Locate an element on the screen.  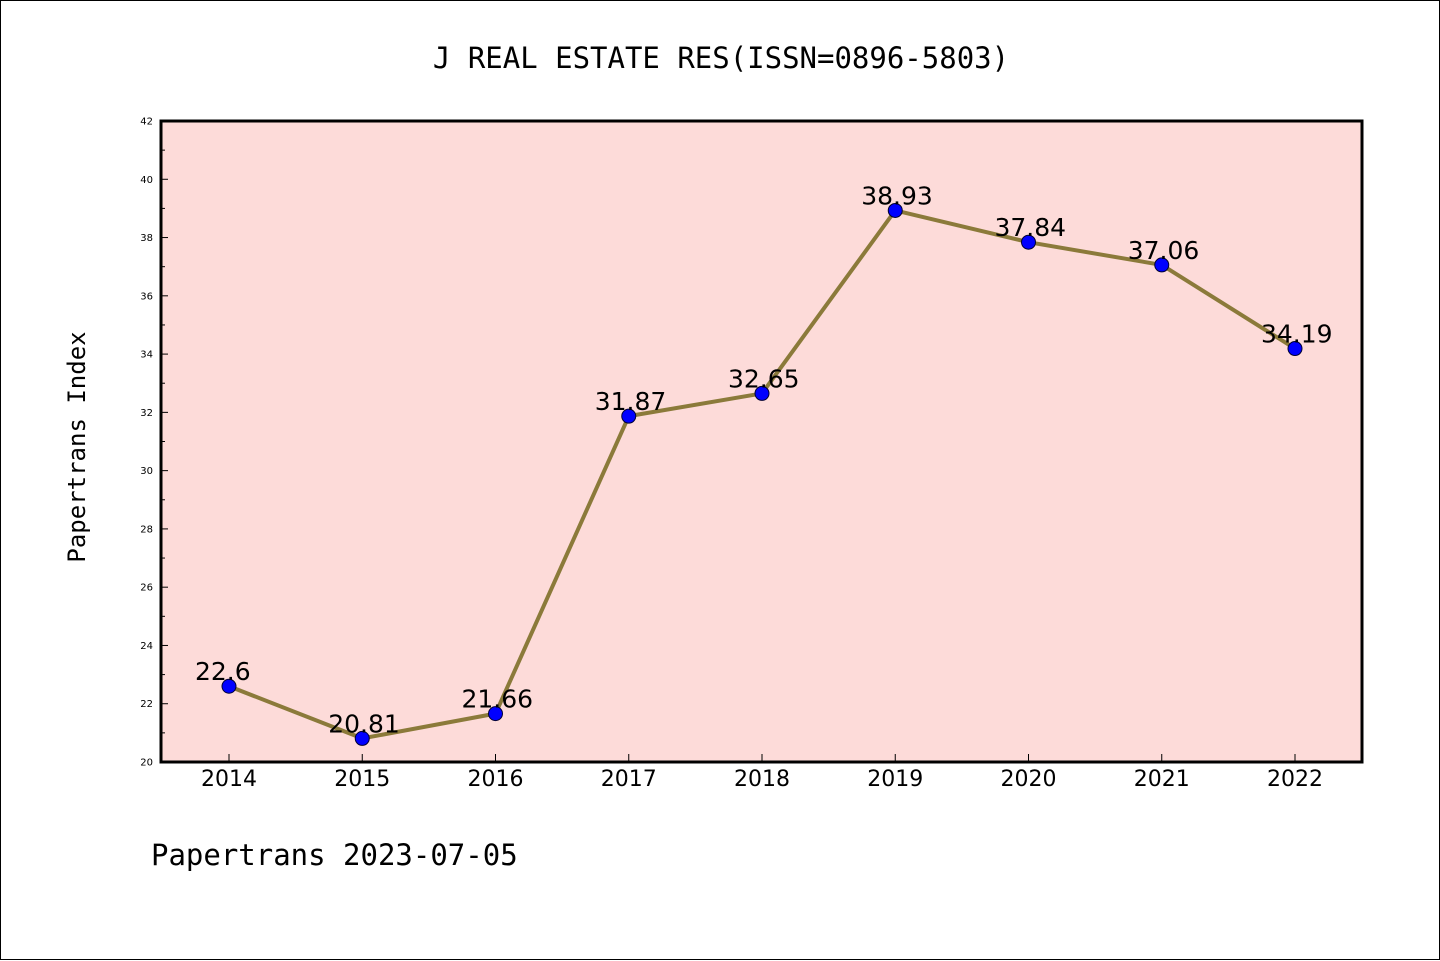
y-tick-label: 30 is located at coordinates (146, 471).